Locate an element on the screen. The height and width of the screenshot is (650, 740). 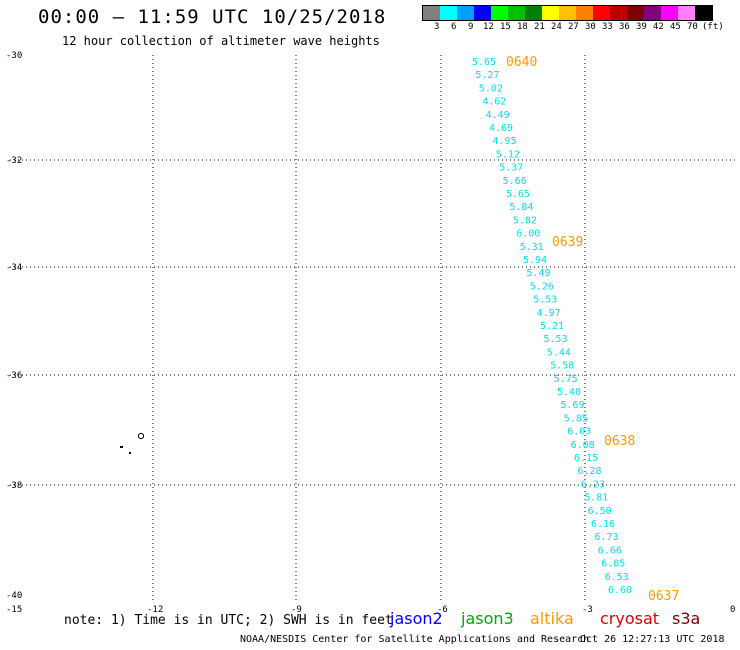
wave-height-value: 6.28 is located at coordinates (589, 471).